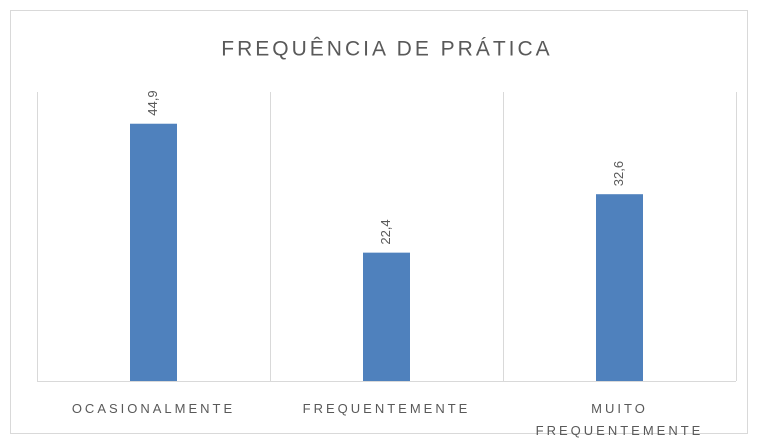 This screenshot has height=445, width=758. I want to click on value-label: 32,6, so click(618, 173).